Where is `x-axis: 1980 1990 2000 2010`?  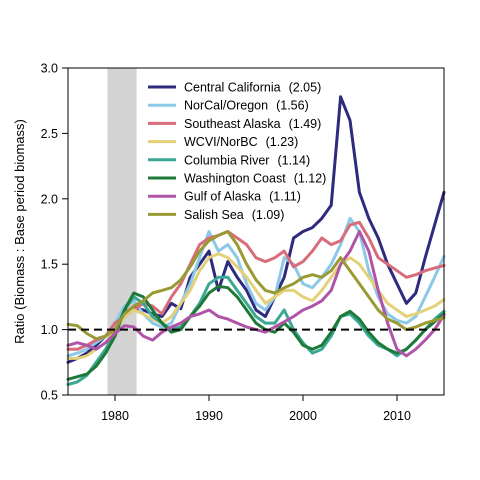
x-axis: 1980 1990 2000 2010 is located at coordinates (256, 409).